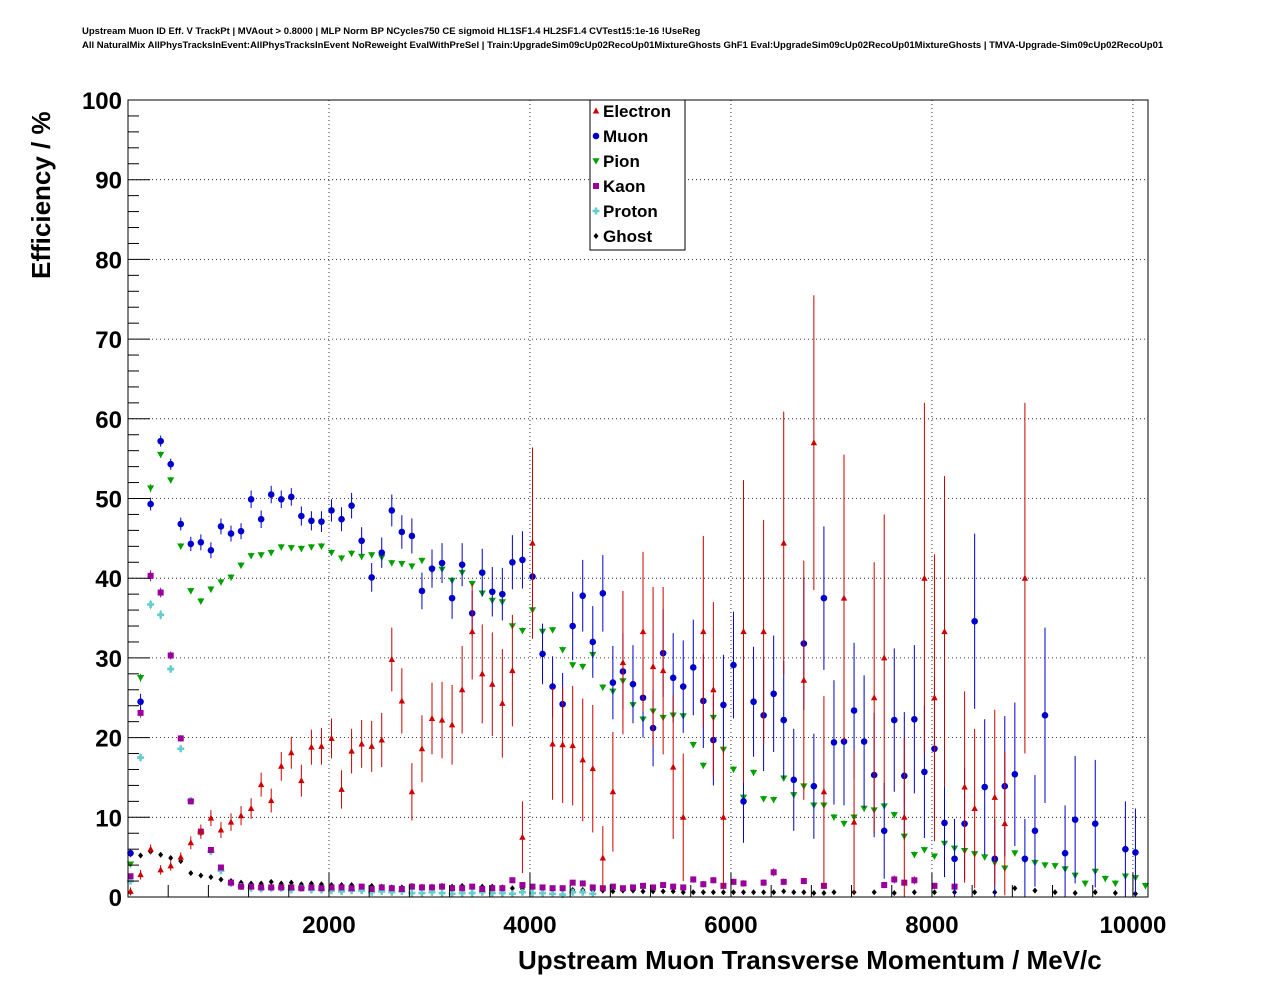 The height and width of the screenshot is (996, 1276). Describe the element at coordinates (115, 898) in the screenshot. I see `y-tick-label: 0` at that location.